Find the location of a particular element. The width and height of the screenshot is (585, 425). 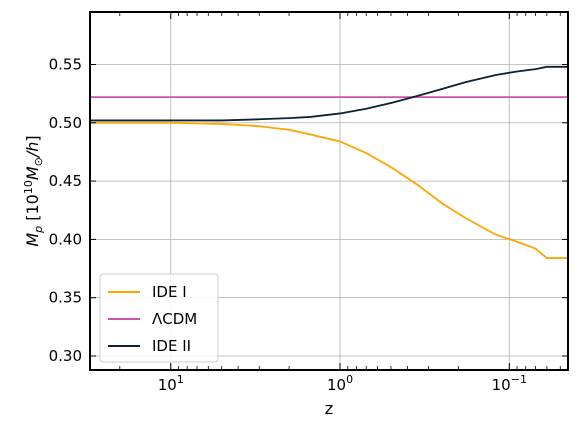

legend-entry: IDE I is located at coordinates (169, 292).